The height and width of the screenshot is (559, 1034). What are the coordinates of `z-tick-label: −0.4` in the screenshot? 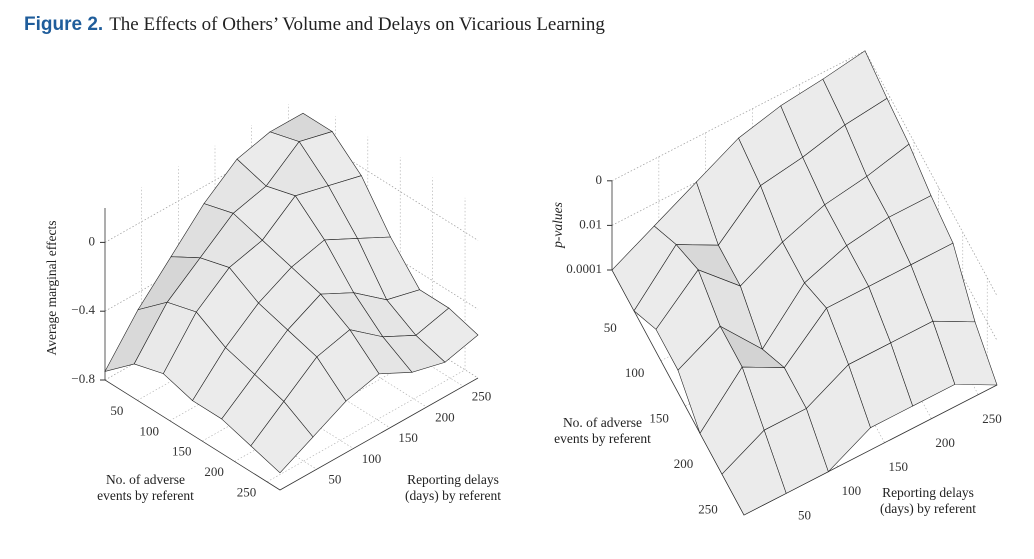 It's located at (83, 309).